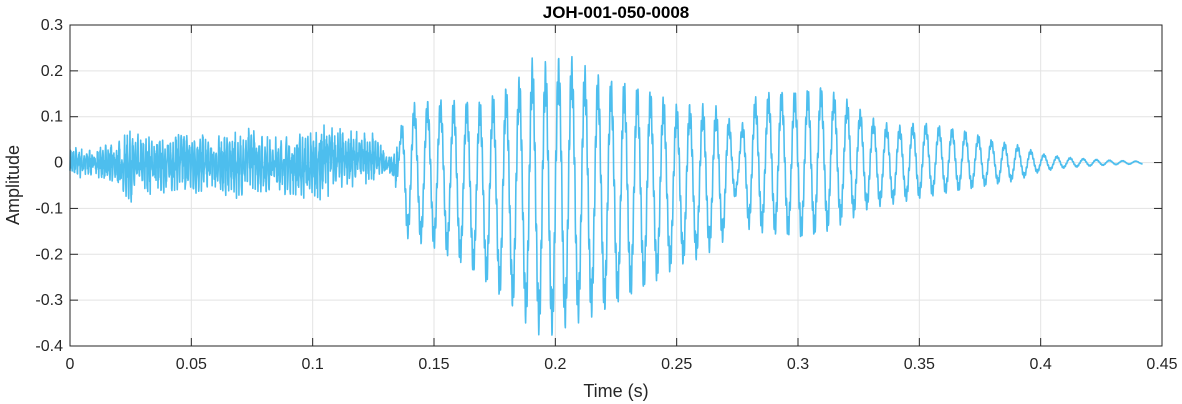  What do you see at coordinates (49, 186) in the screenshot?
I see `y-tick-labels: 0.3 0.2 0.1 0 -0.1 -0.2 -0.3 -0.4` at bounding box center [49, 186].